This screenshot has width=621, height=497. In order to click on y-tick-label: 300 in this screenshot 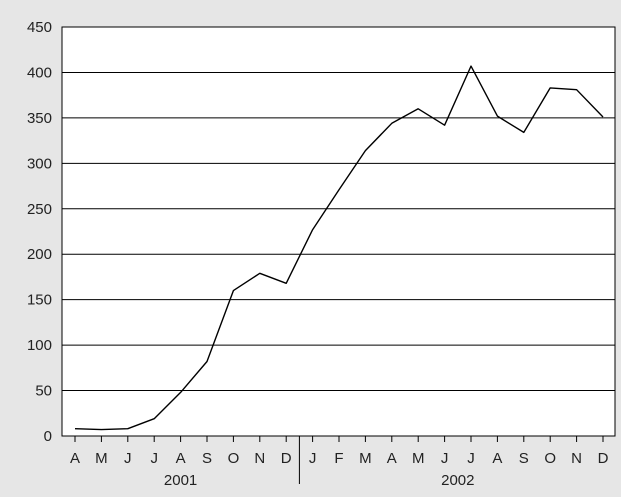, I will do `click(39, 163)`.